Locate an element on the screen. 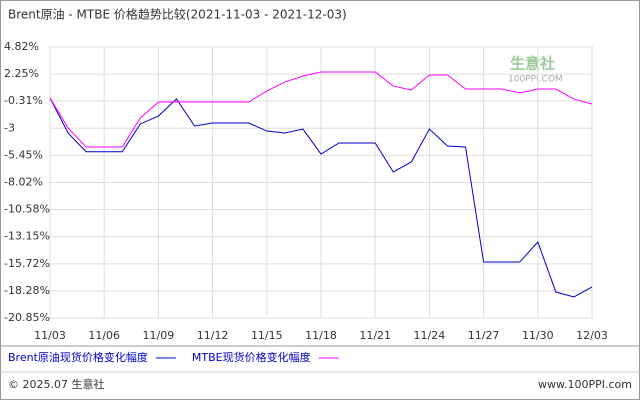 The image size is (640, 400). x-tick-label: 11/18 is located at coordinates (321, 335).